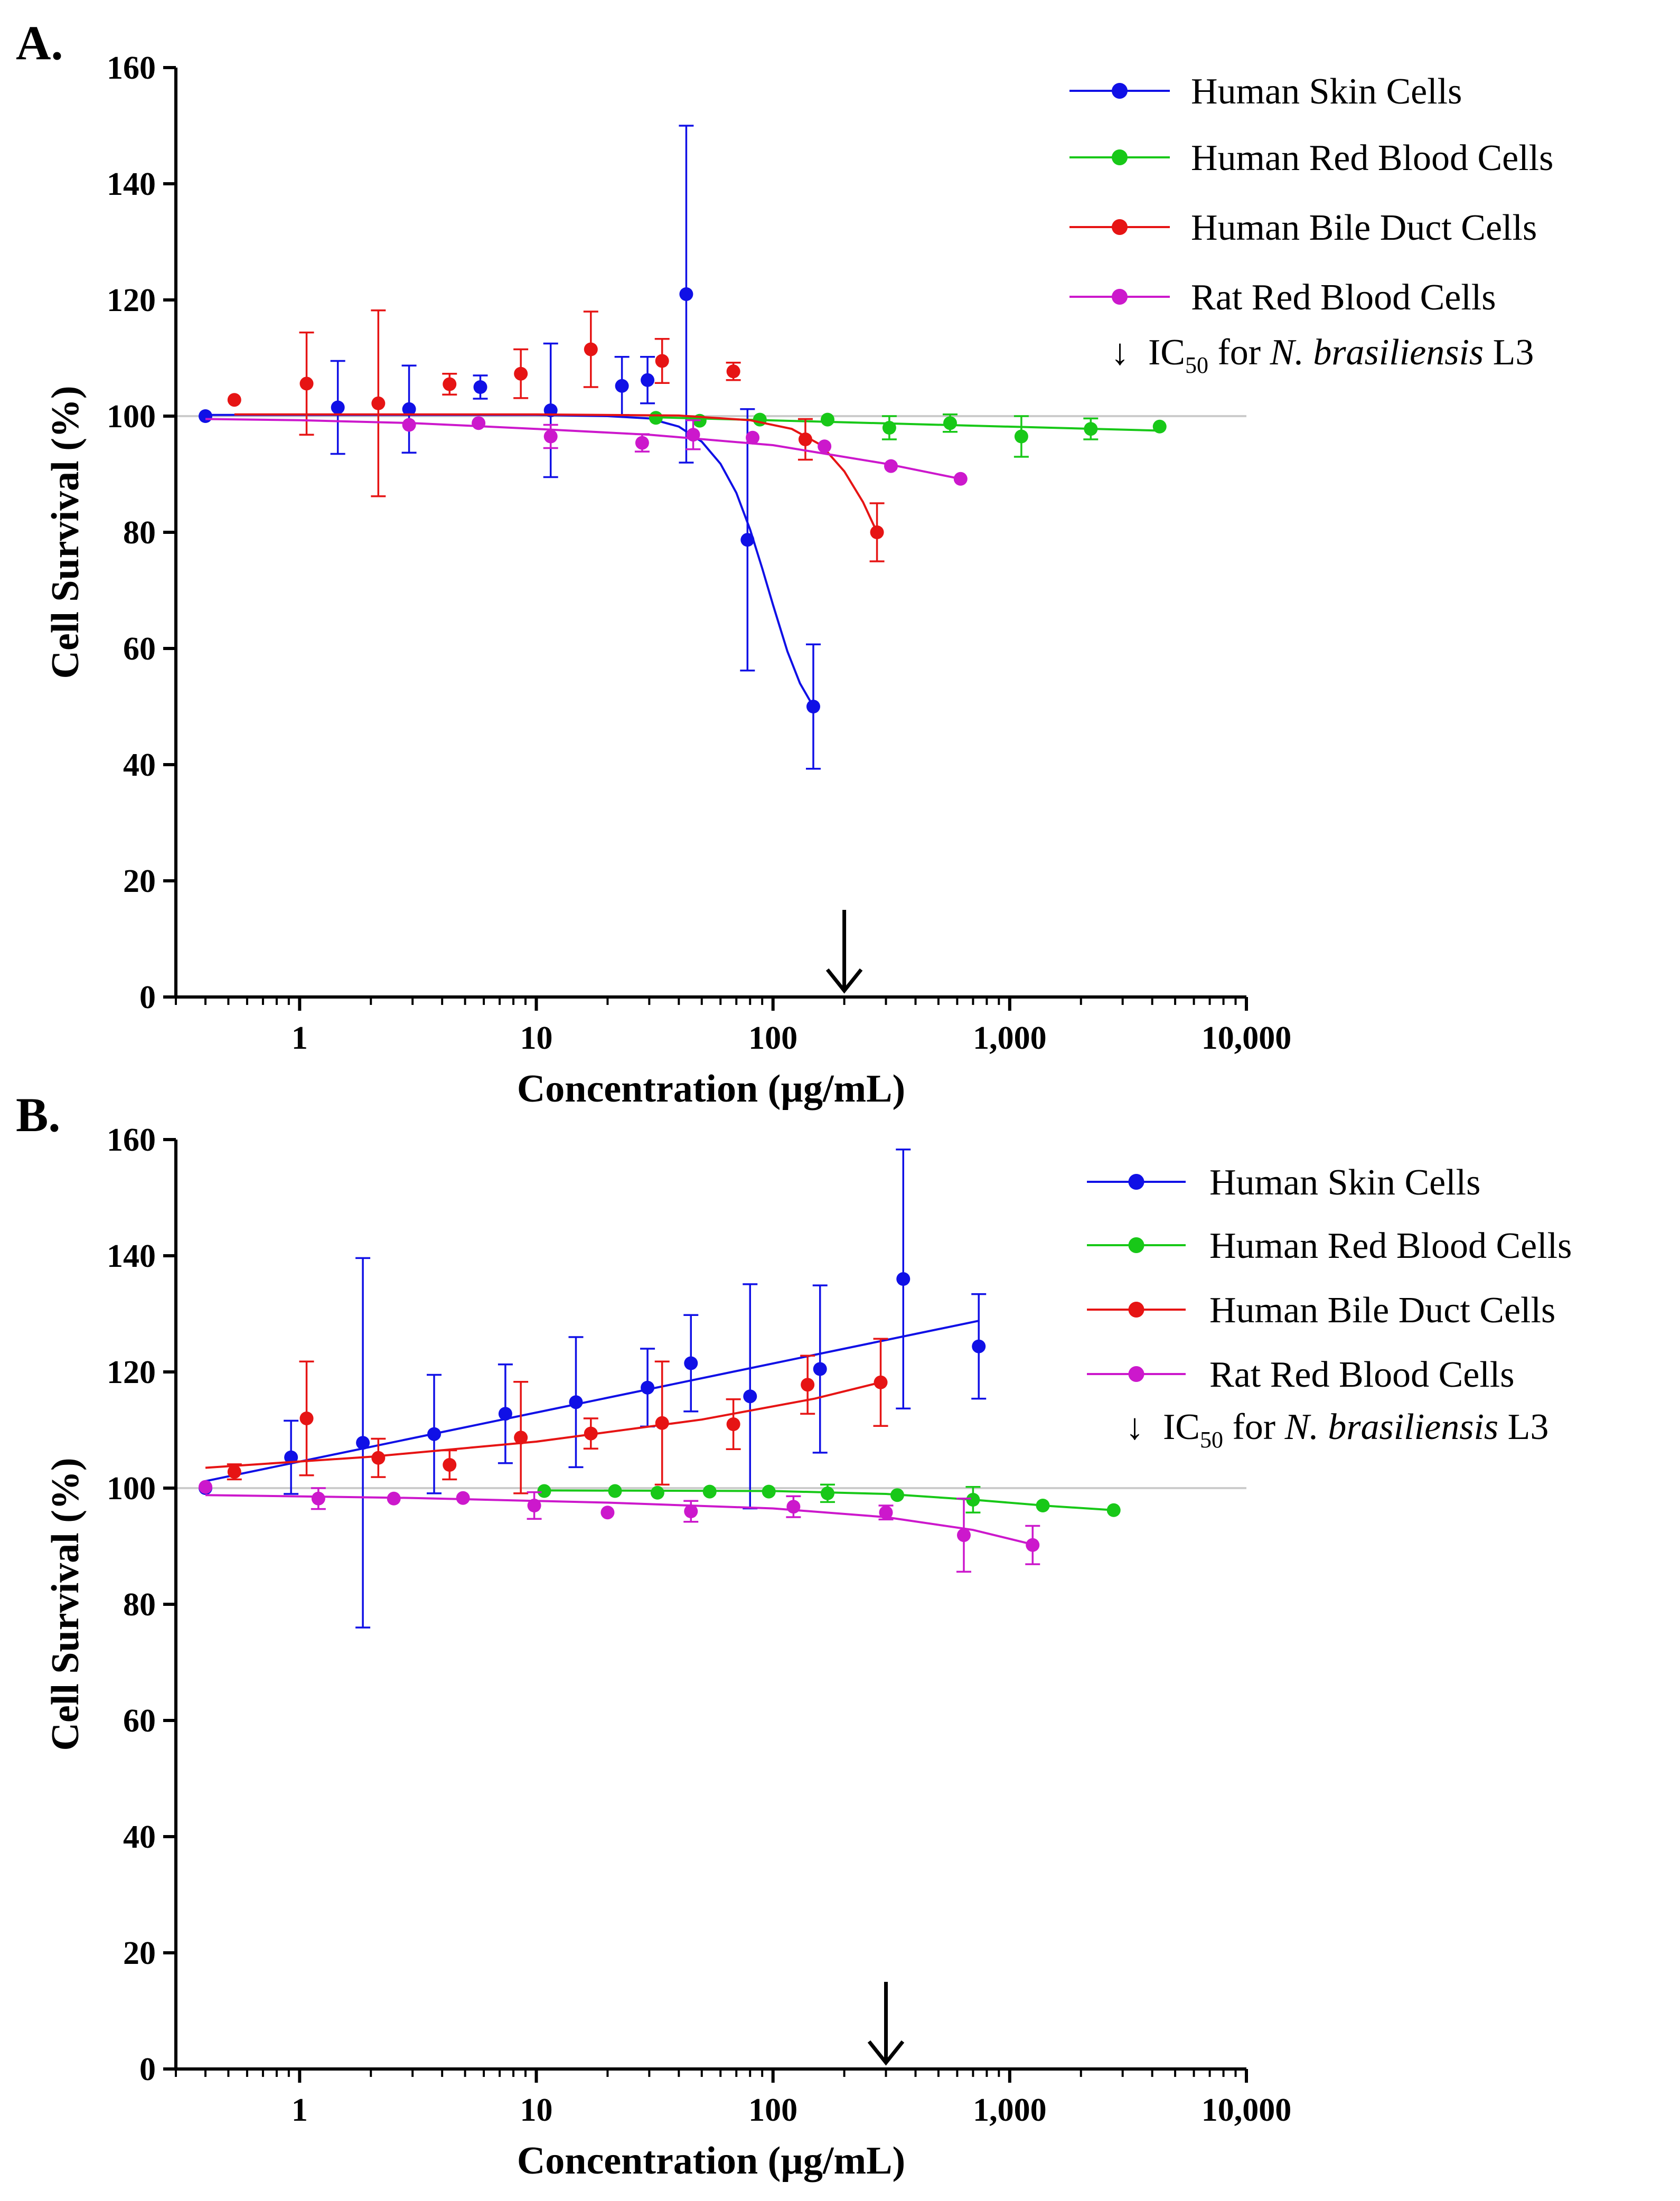  I want to click on x-tick-label: 10,000, so click(1247, 1038).